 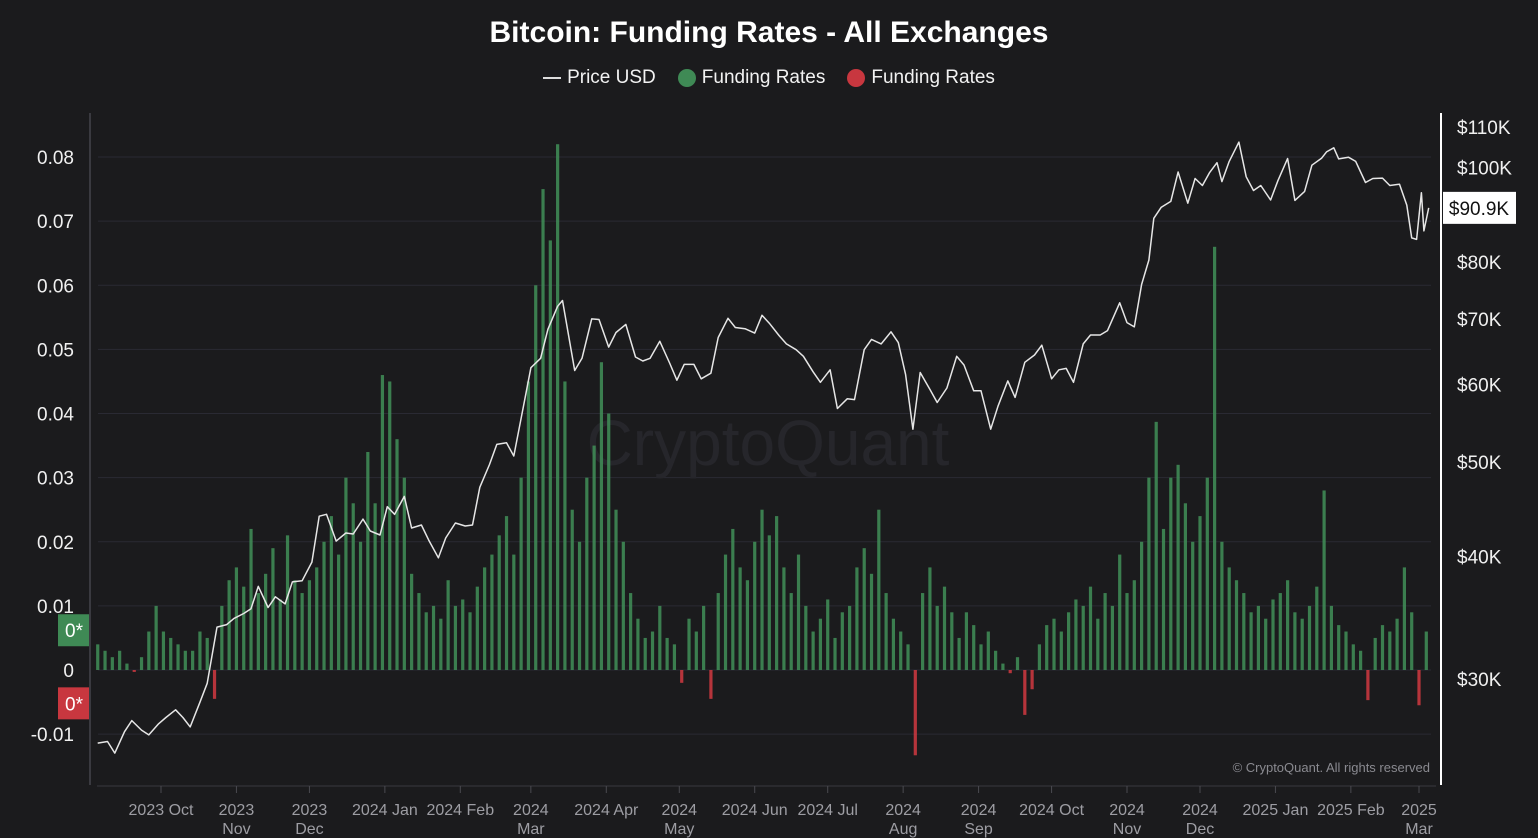 What do you see at coordinates (921, 78) in the screenshot?
I see `legend-item-funding-negative: Funding Rates` at bounding box center [921, 78].